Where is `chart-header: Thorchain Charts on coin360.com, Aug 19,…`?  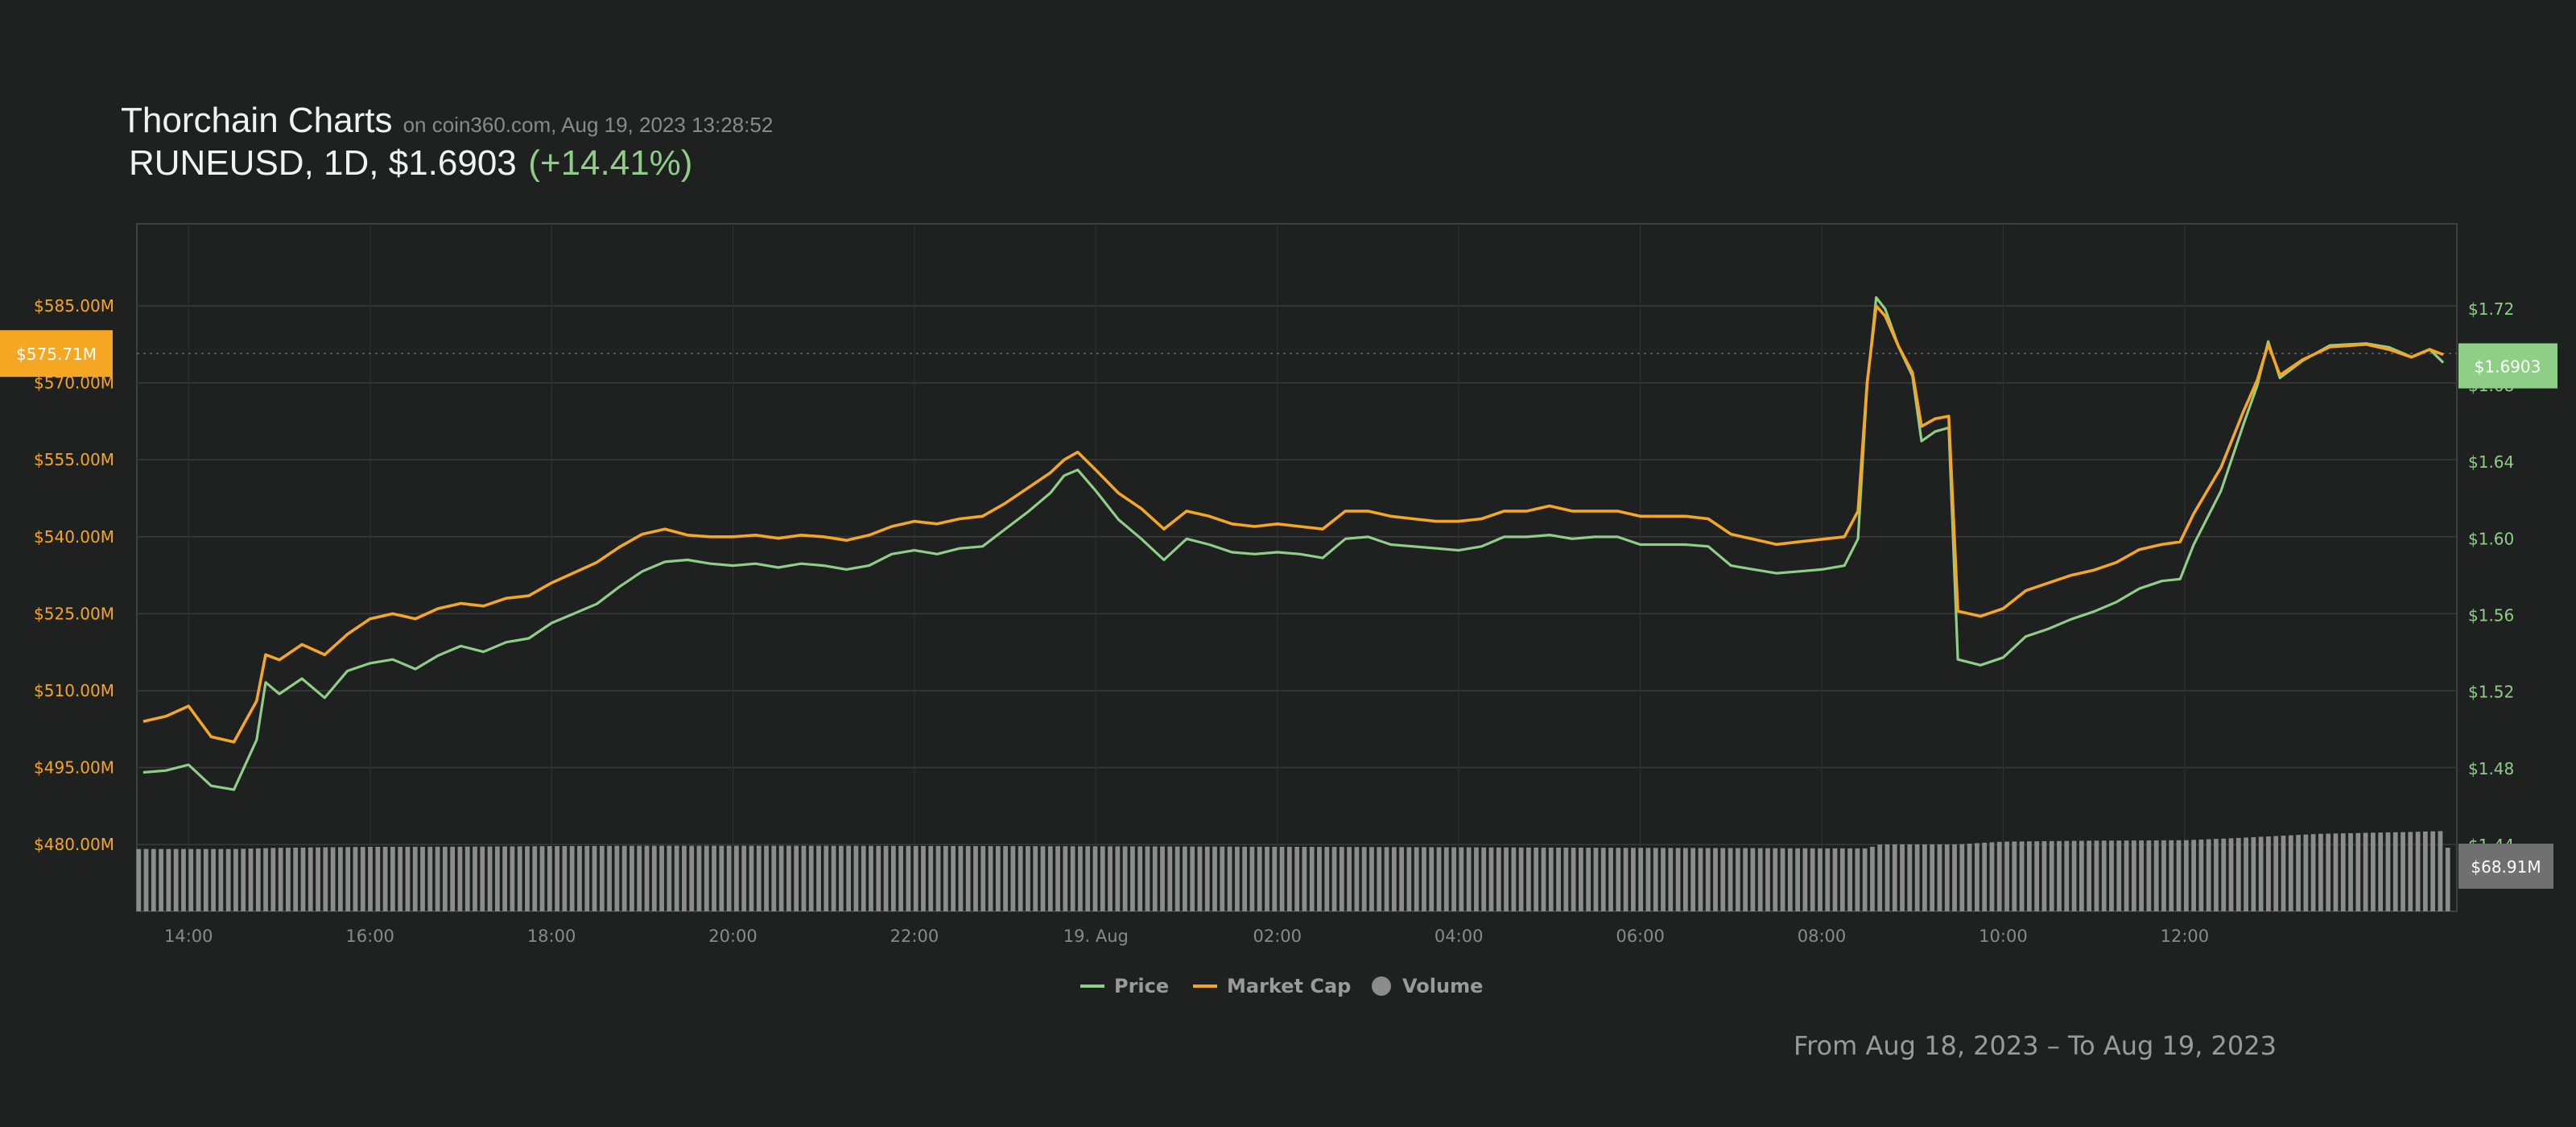
chart-header: Thorchain Charts on coin360.com, Aug 19,… is located at coordinates (447, 143).